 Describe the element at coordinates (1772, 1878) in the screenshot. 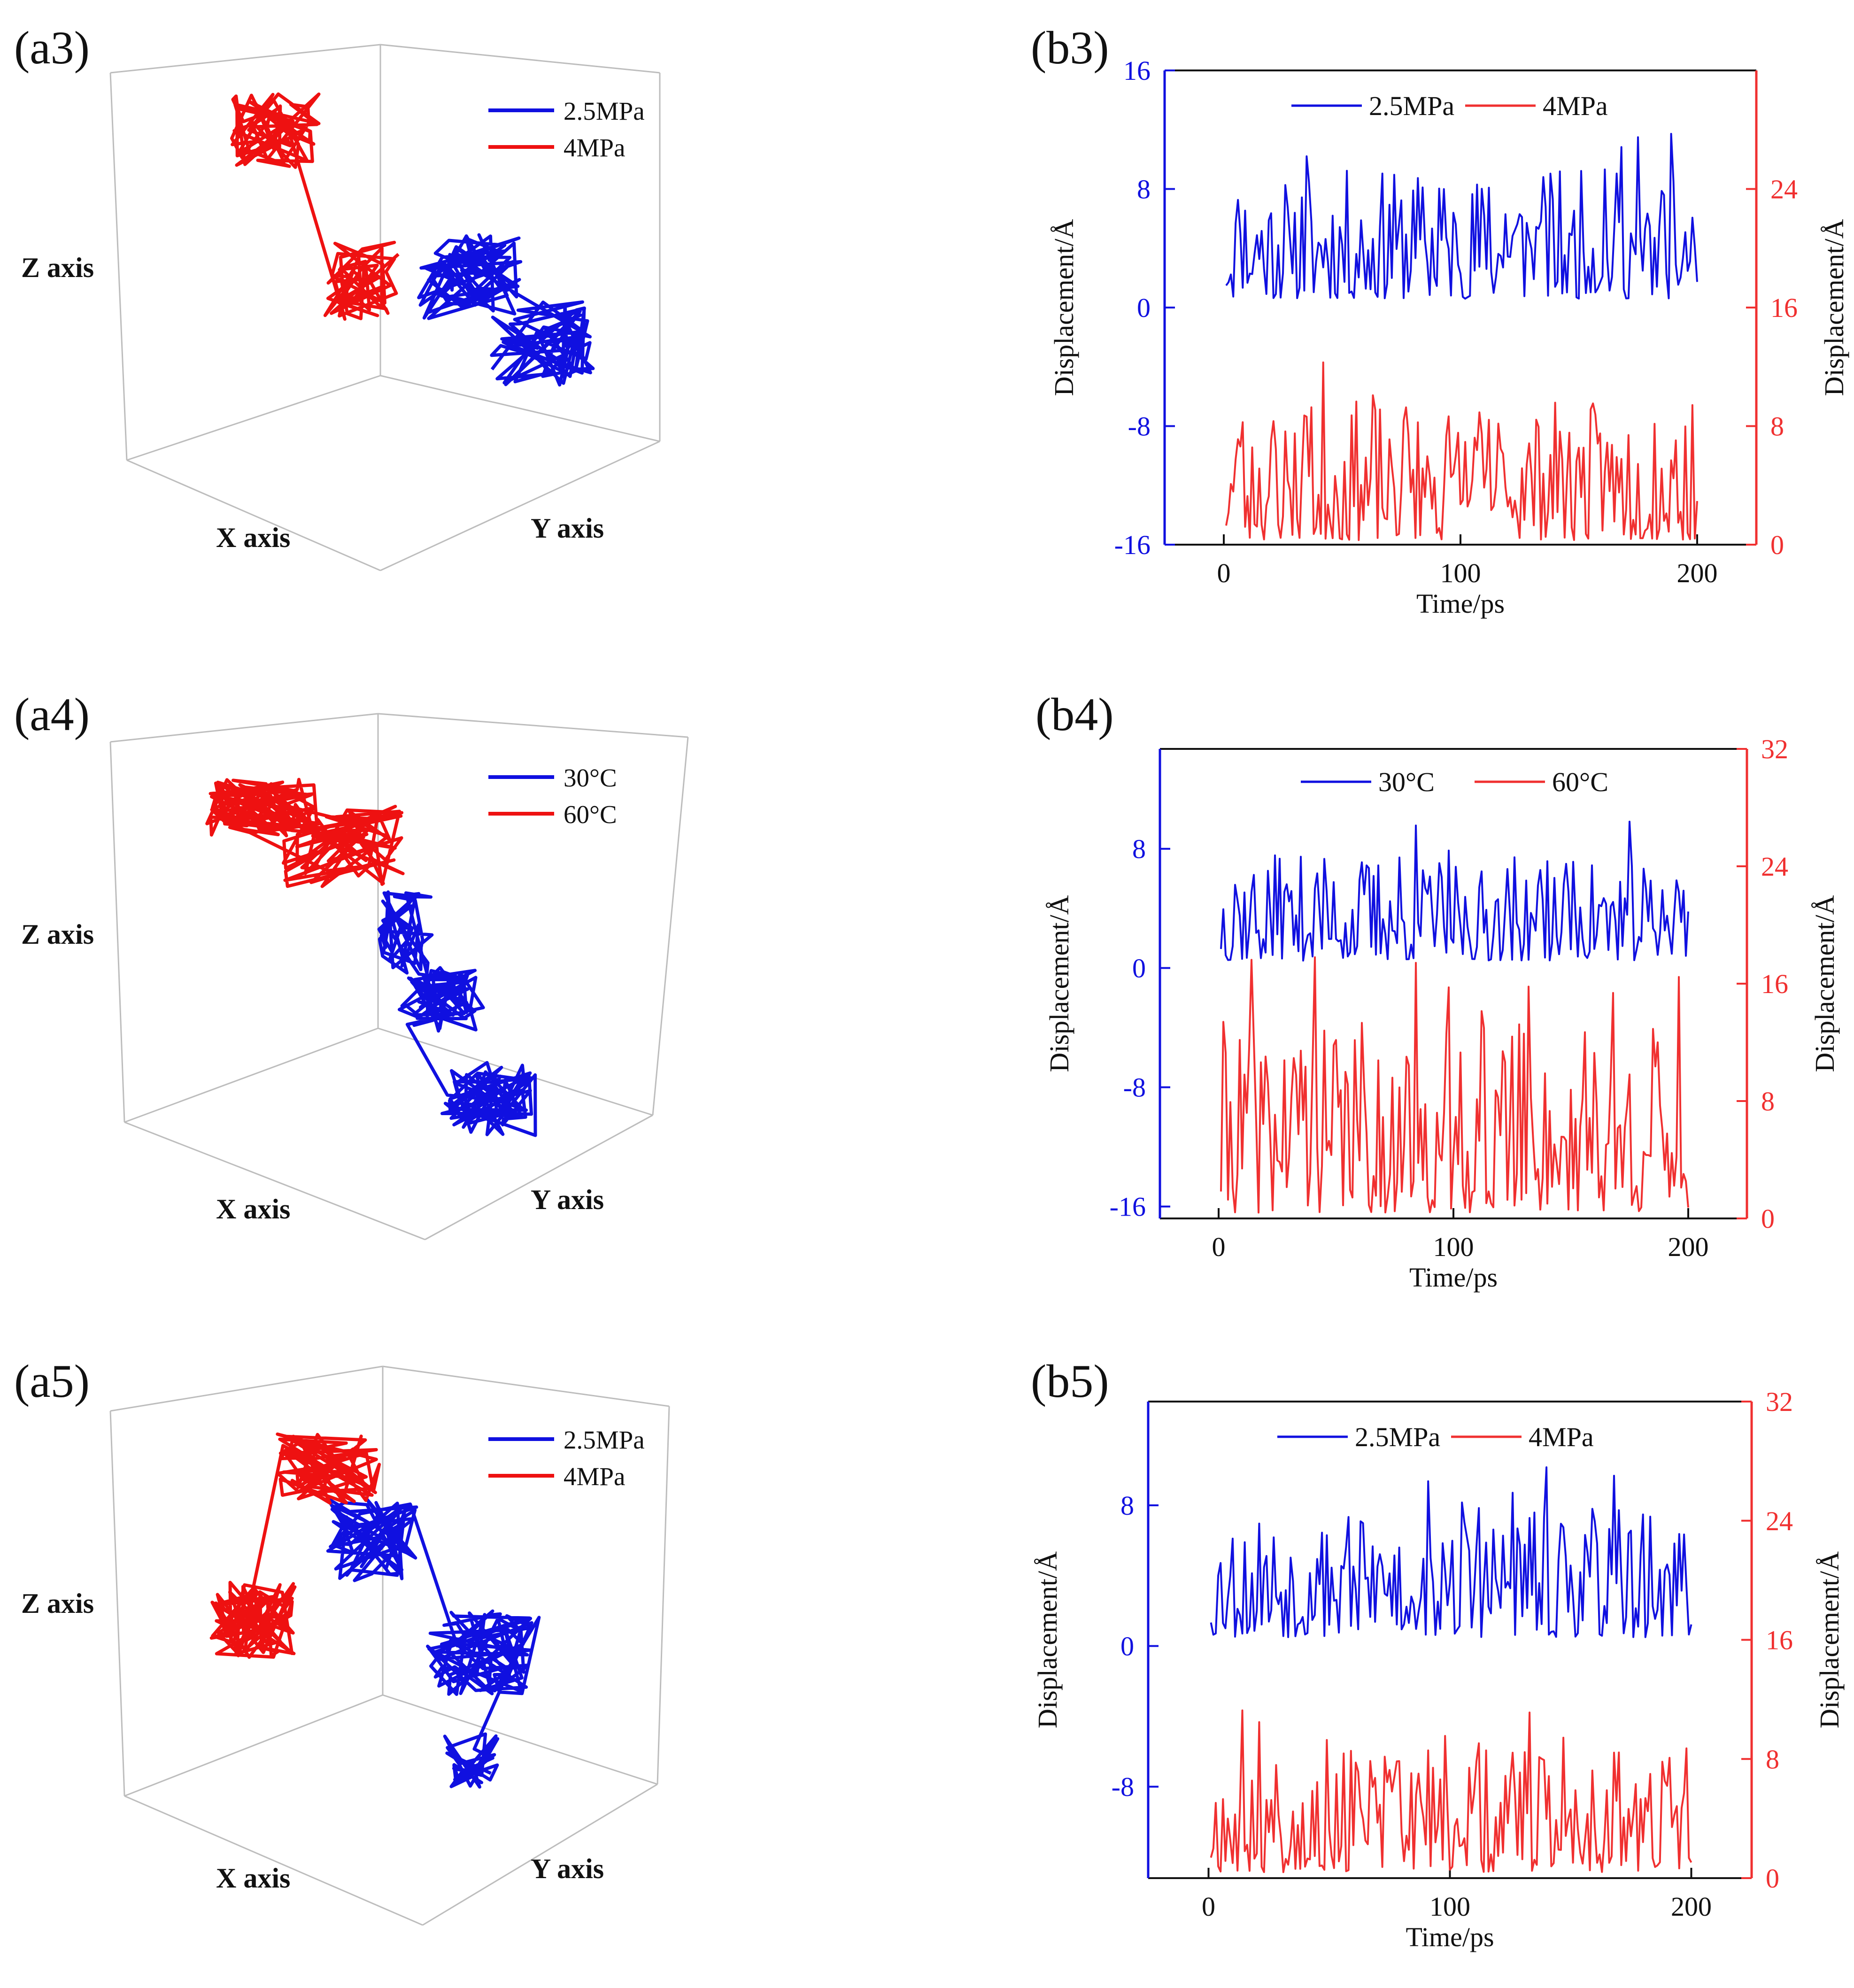

I see `y-tick-label-right: 0` at that location.